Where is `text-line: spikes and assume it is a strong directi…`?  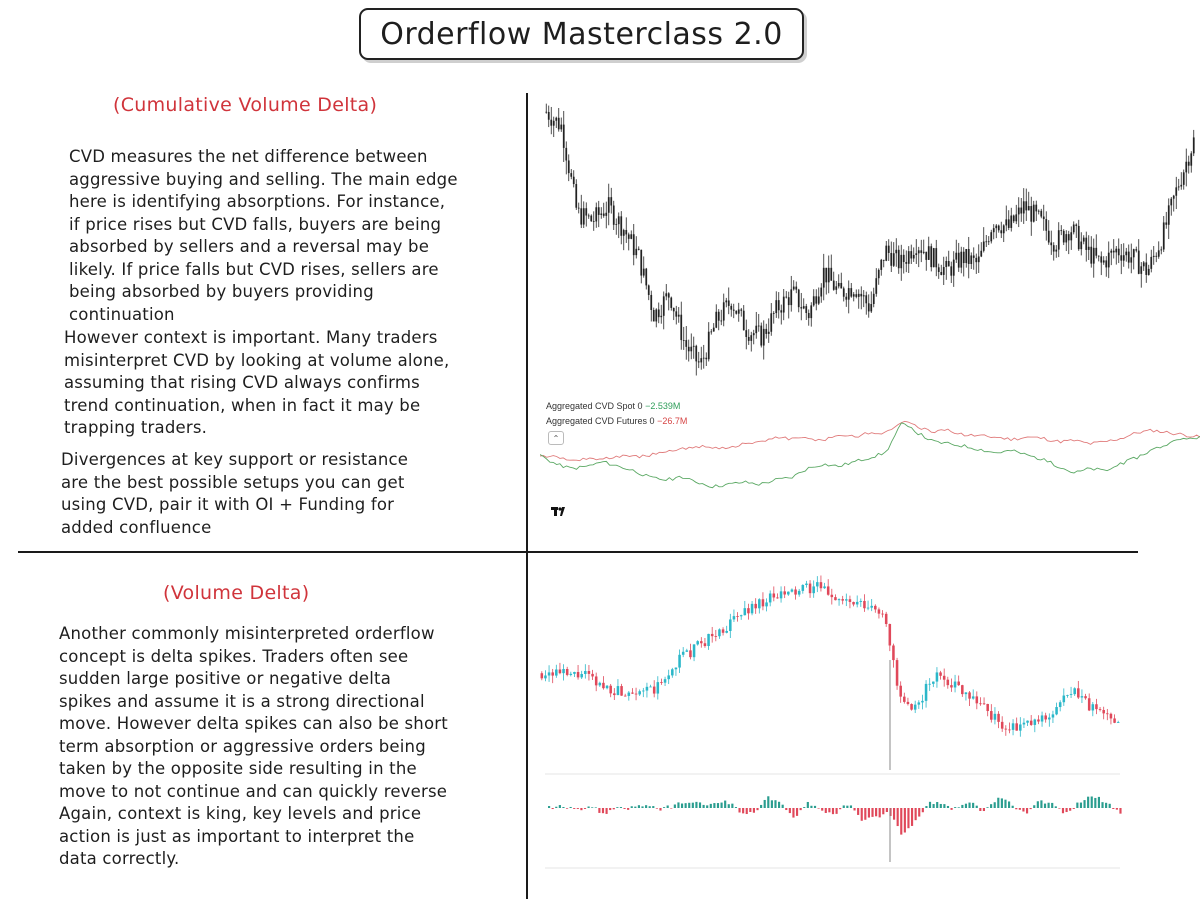
text-line: spikes and assume it is a strong directi… is located at coordinates (242, 701).